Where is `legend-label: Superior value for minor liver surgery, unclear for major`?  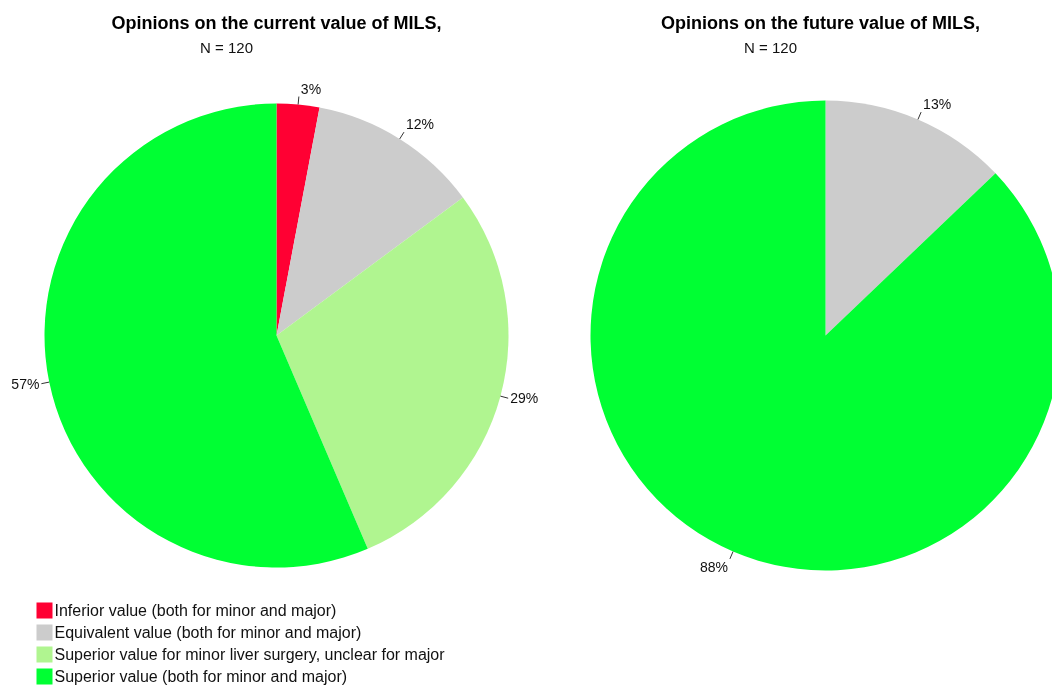
legend-label: Superior value for minor liver surgery, unclear for major is located at coordinates (250, 654).